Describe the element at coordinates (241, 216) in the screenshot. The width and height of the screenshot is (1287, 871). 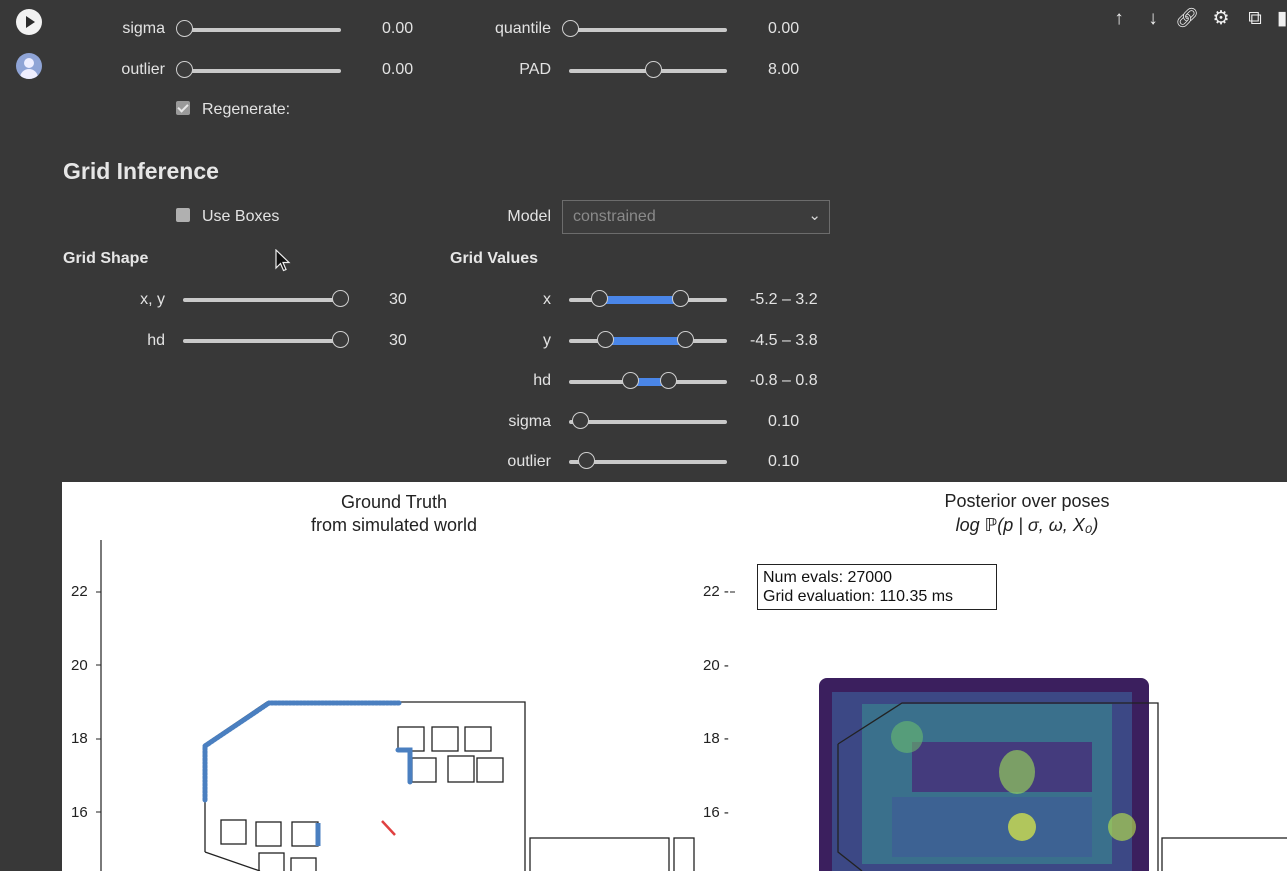
I see `use-boxes-label: Use Boxes` at that location.